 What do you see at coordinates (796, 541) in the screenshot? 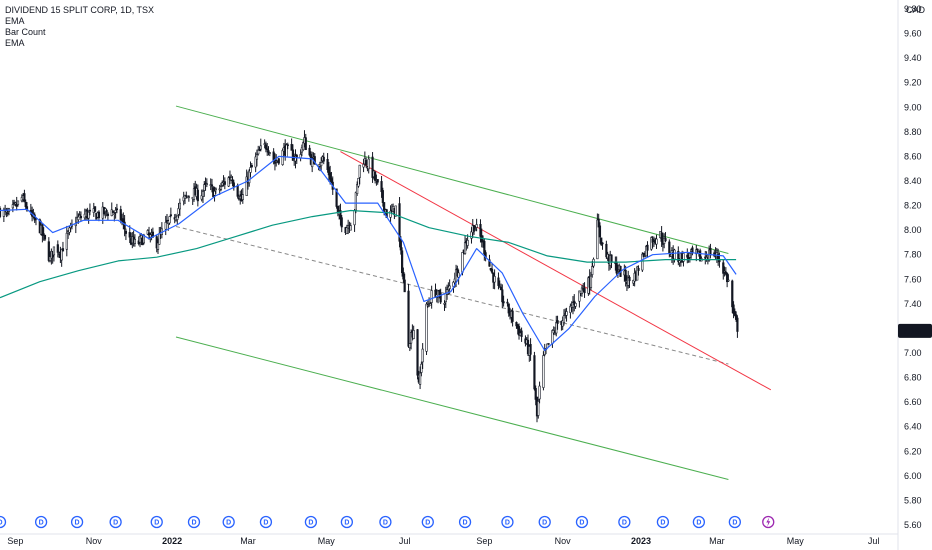
I see `time-tick-label: May` at bounding box center [796, 541].